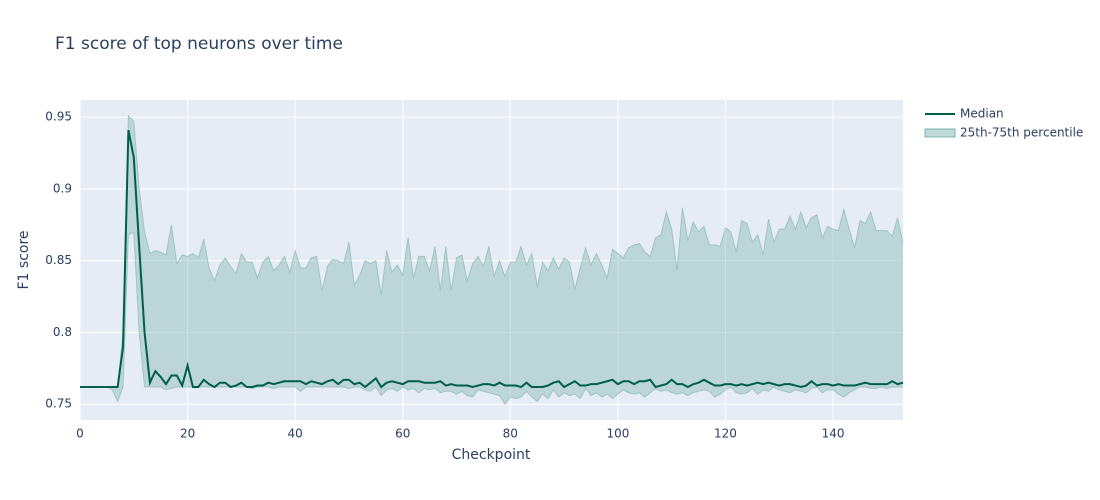 The height and width of the screenshot is (500, 1100). Describe the element at coordinates (58, 117) in the screenshot. I see `y-tick-label: 0.95` at that location.